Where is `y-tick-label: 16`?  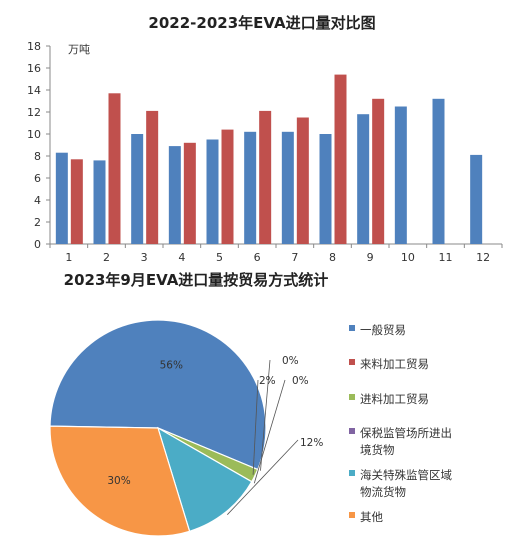 y-tick-label: 16 is located at coordinates (34, 68).